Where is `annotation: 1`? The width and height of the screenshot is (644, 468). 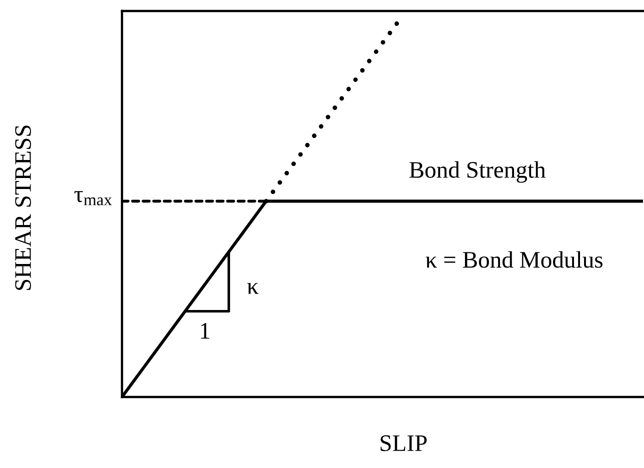
annotation: 1 is located at coordinates (205, 331).